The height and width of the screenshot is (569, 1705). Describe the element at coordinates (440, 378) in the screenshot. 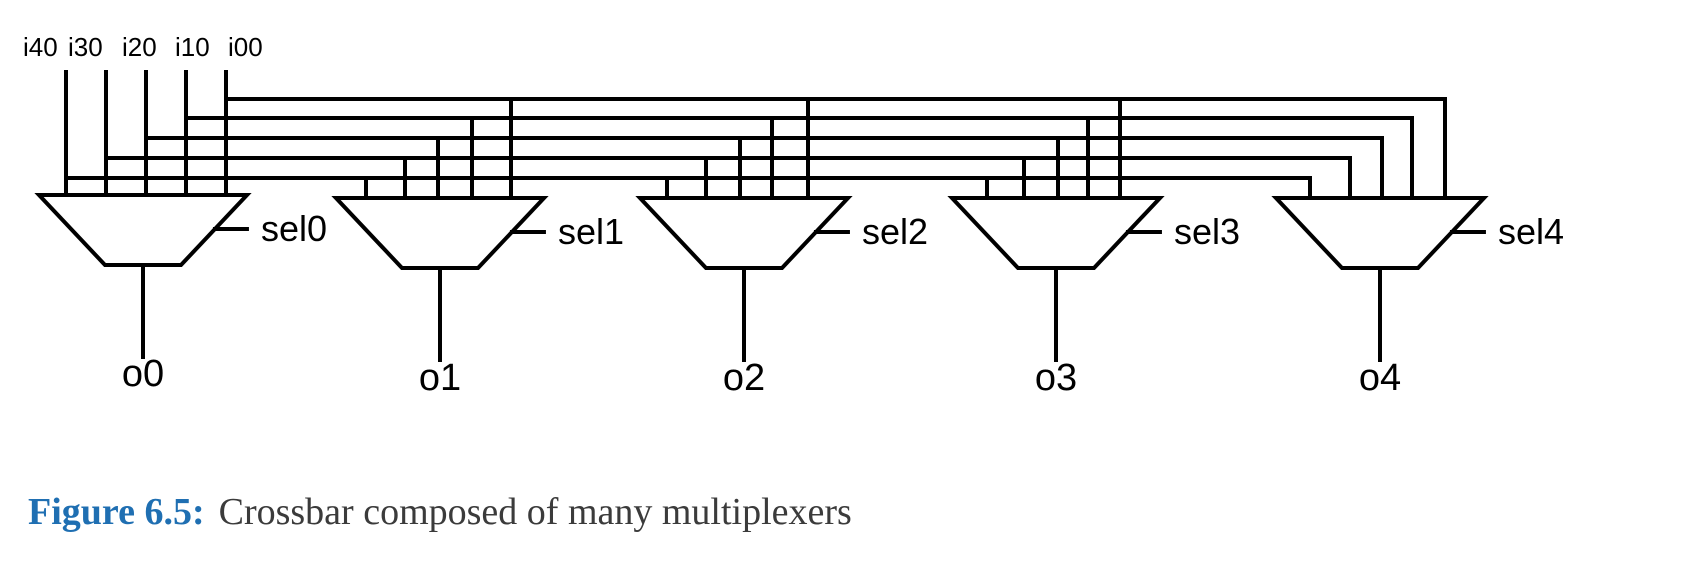

I see `output-label-1: o1` at that location.